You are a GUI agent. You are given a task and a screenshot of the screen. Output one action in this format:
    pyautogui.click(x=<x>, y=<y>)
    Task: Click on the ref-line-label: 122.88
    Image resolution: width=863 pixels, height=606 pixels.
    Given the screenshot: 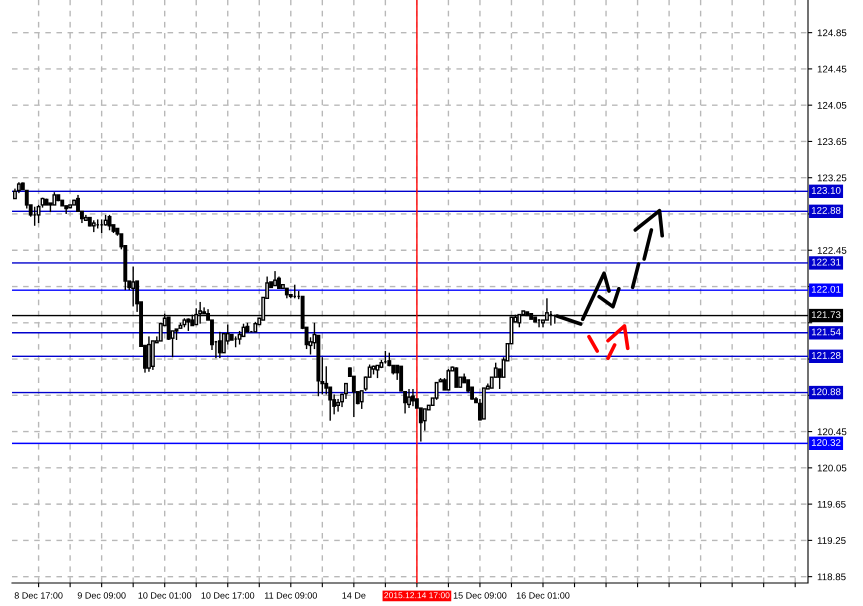 What is the action you would take?
    pyautogui.click(x=826, y=210)
    